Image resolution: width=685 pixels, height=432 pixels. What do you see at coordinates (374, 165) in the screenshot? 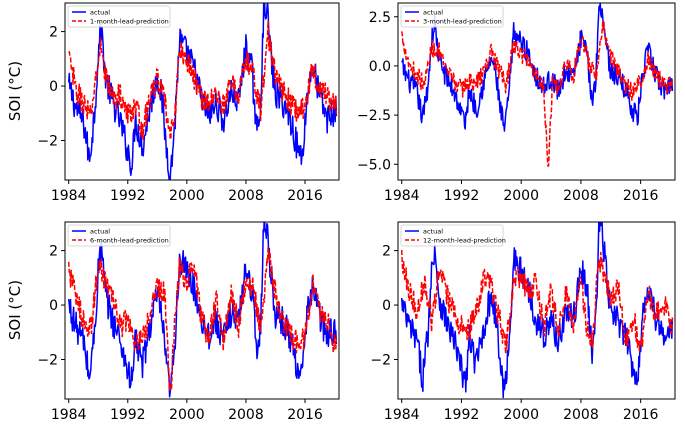
I see `y-tick-label: −5.0` at bounding box center [374, 165].